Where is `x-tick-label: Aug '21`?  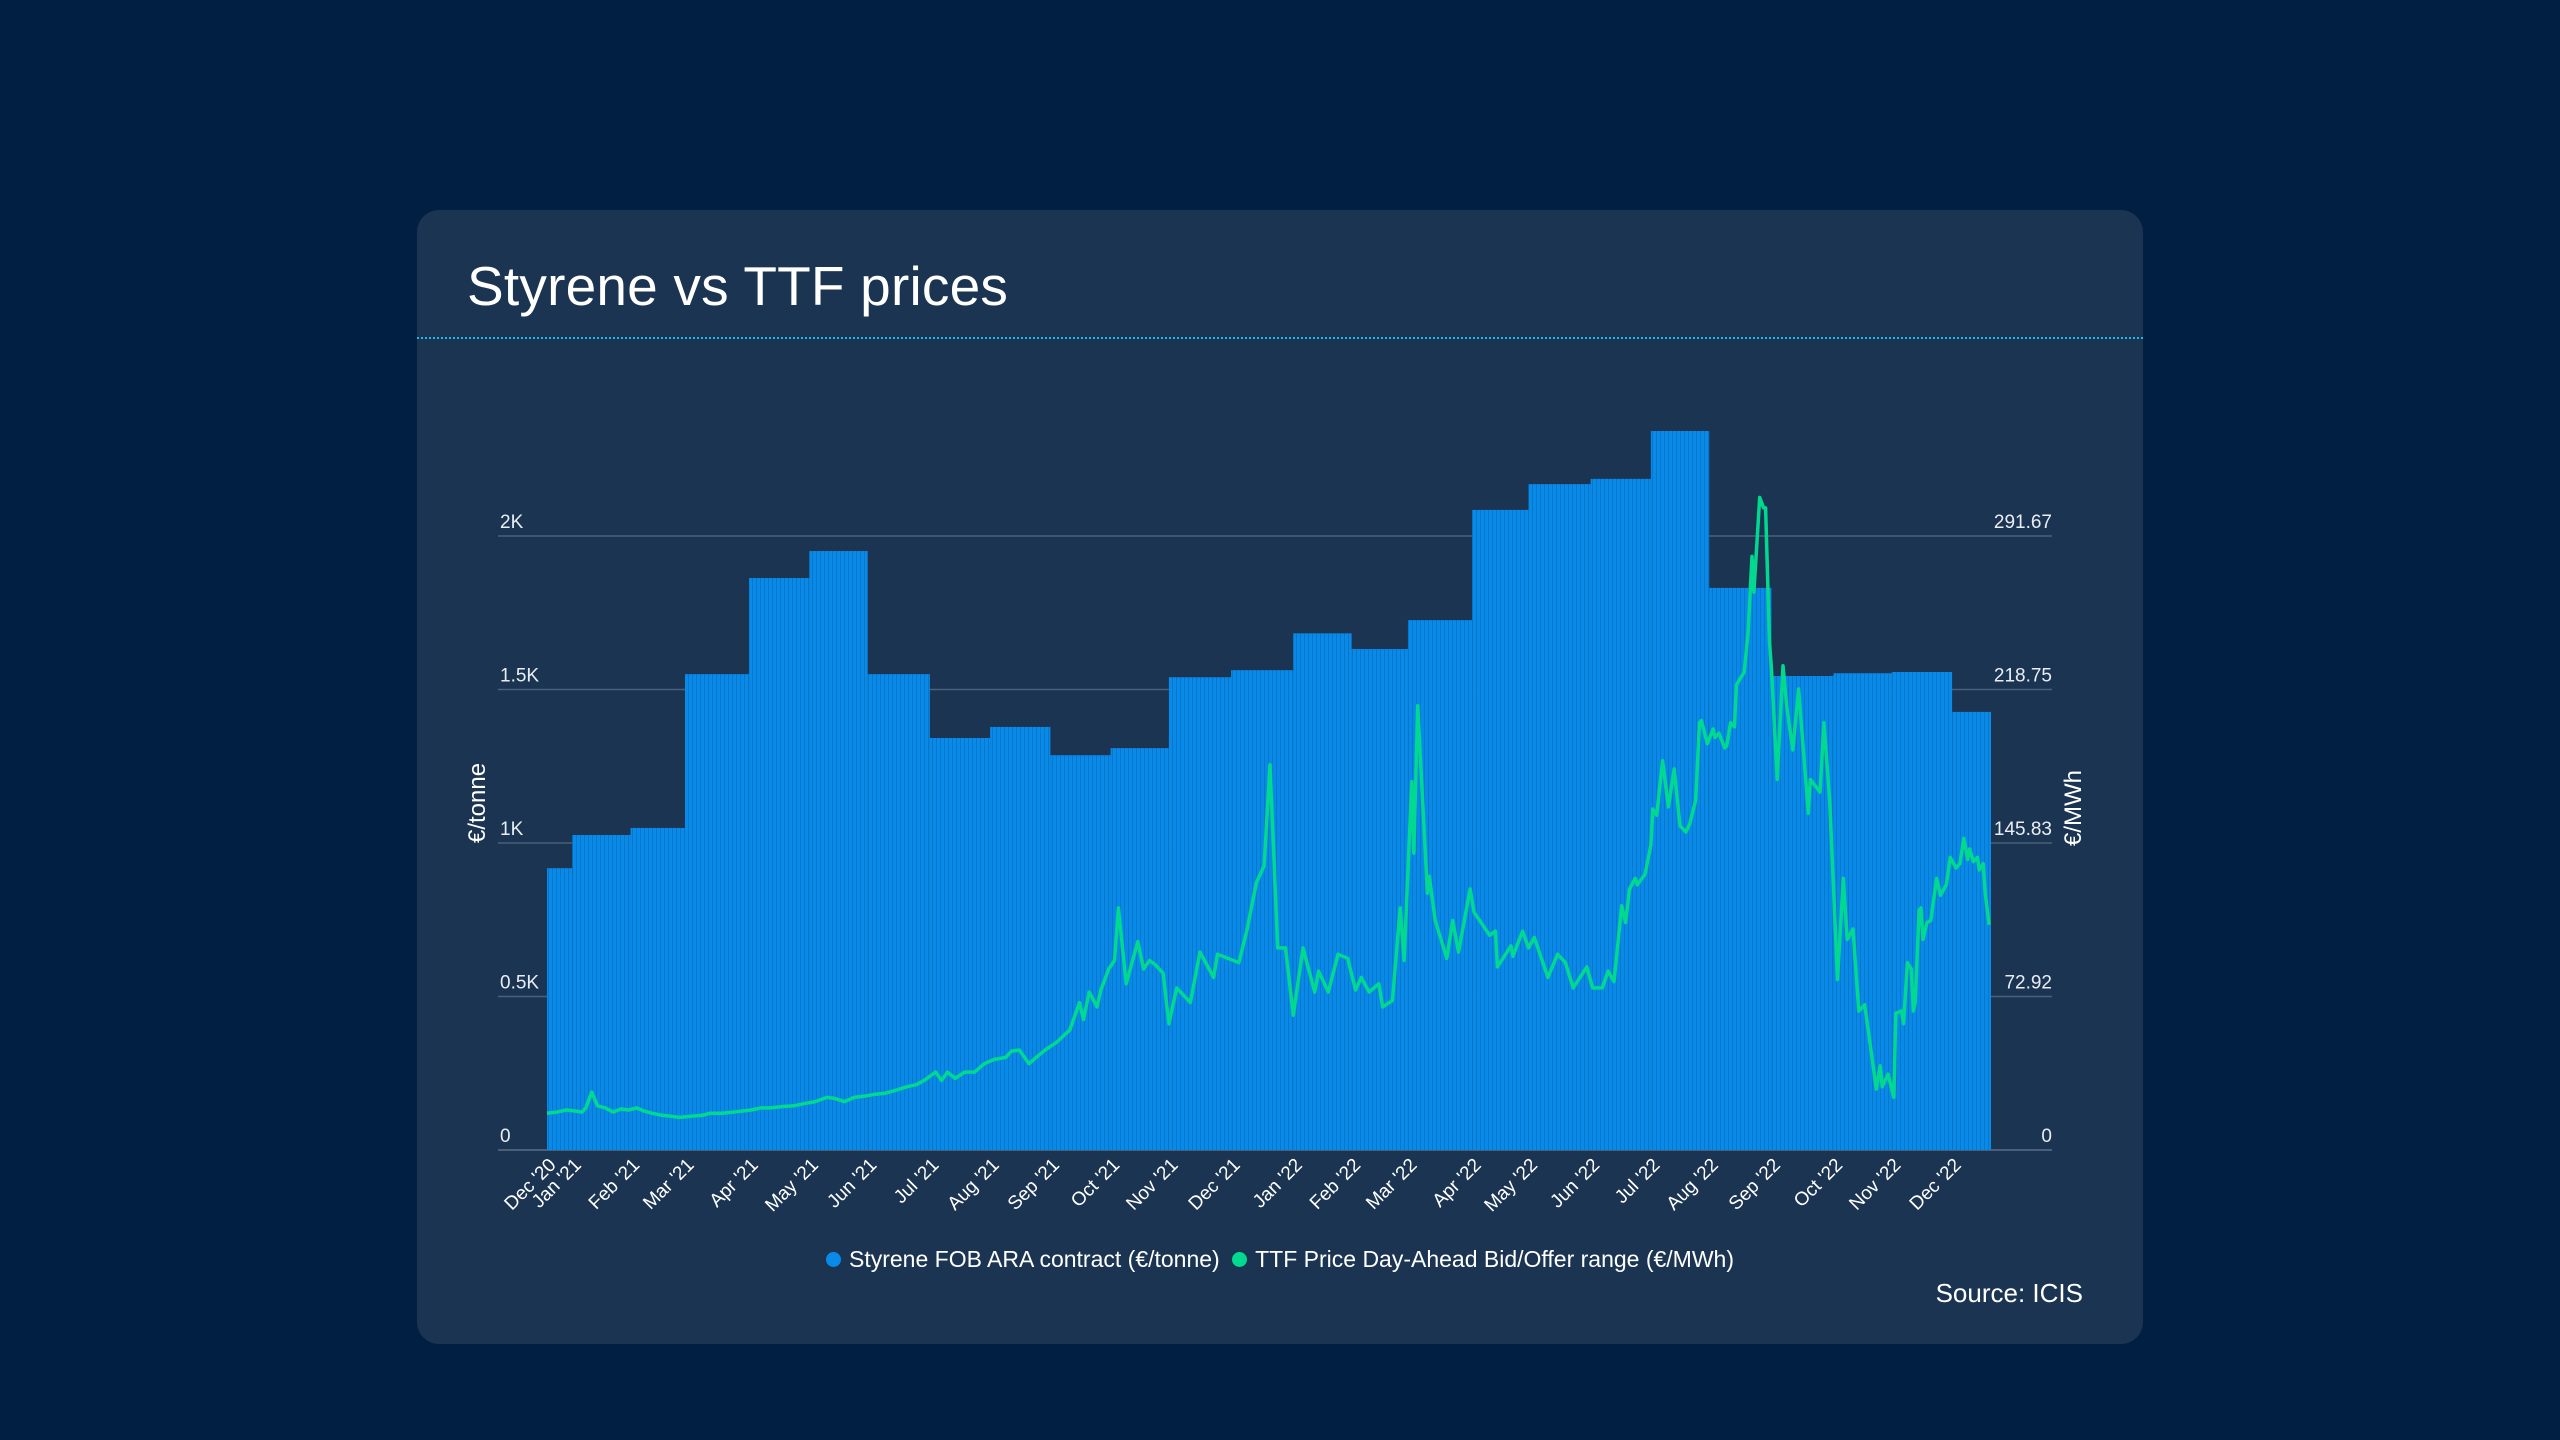 x-tick-label: Aug '21 is located at coordinates (974, 1185).